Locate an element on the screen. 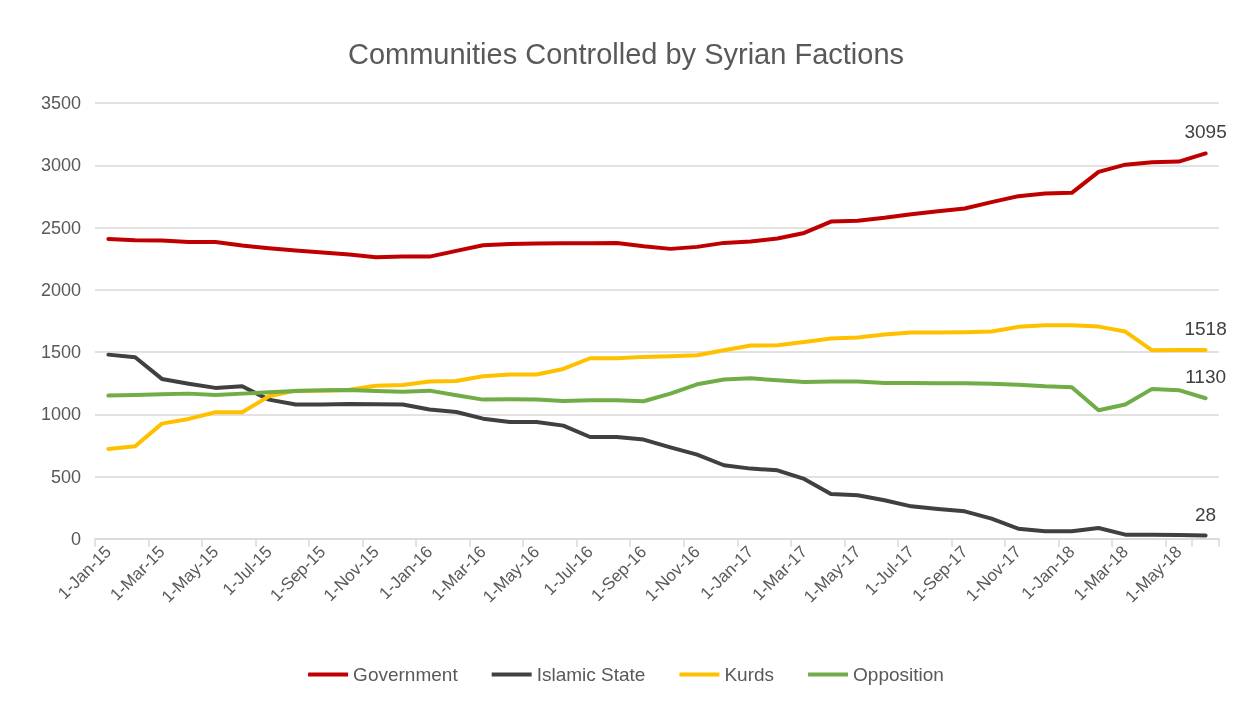 The width and height of the screenshot is (1252, 719). chart-title: Communities Controlled by Syrian Factions is located at coordinates (626, 53).